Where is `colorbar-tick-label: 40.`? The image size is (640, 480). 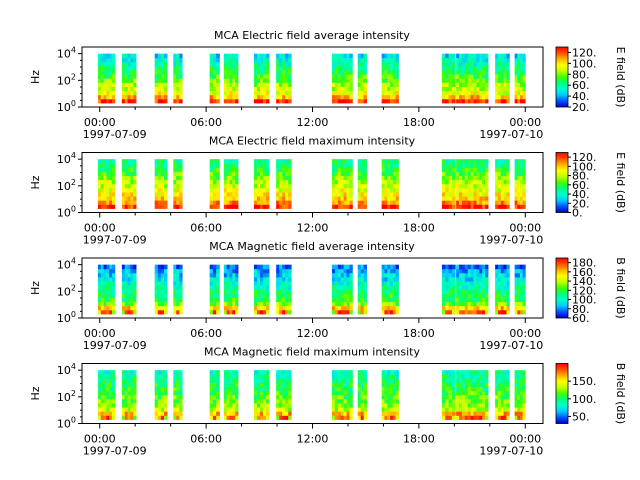 colorbar-tick-label: 40. is located at coordinates (581, 96).